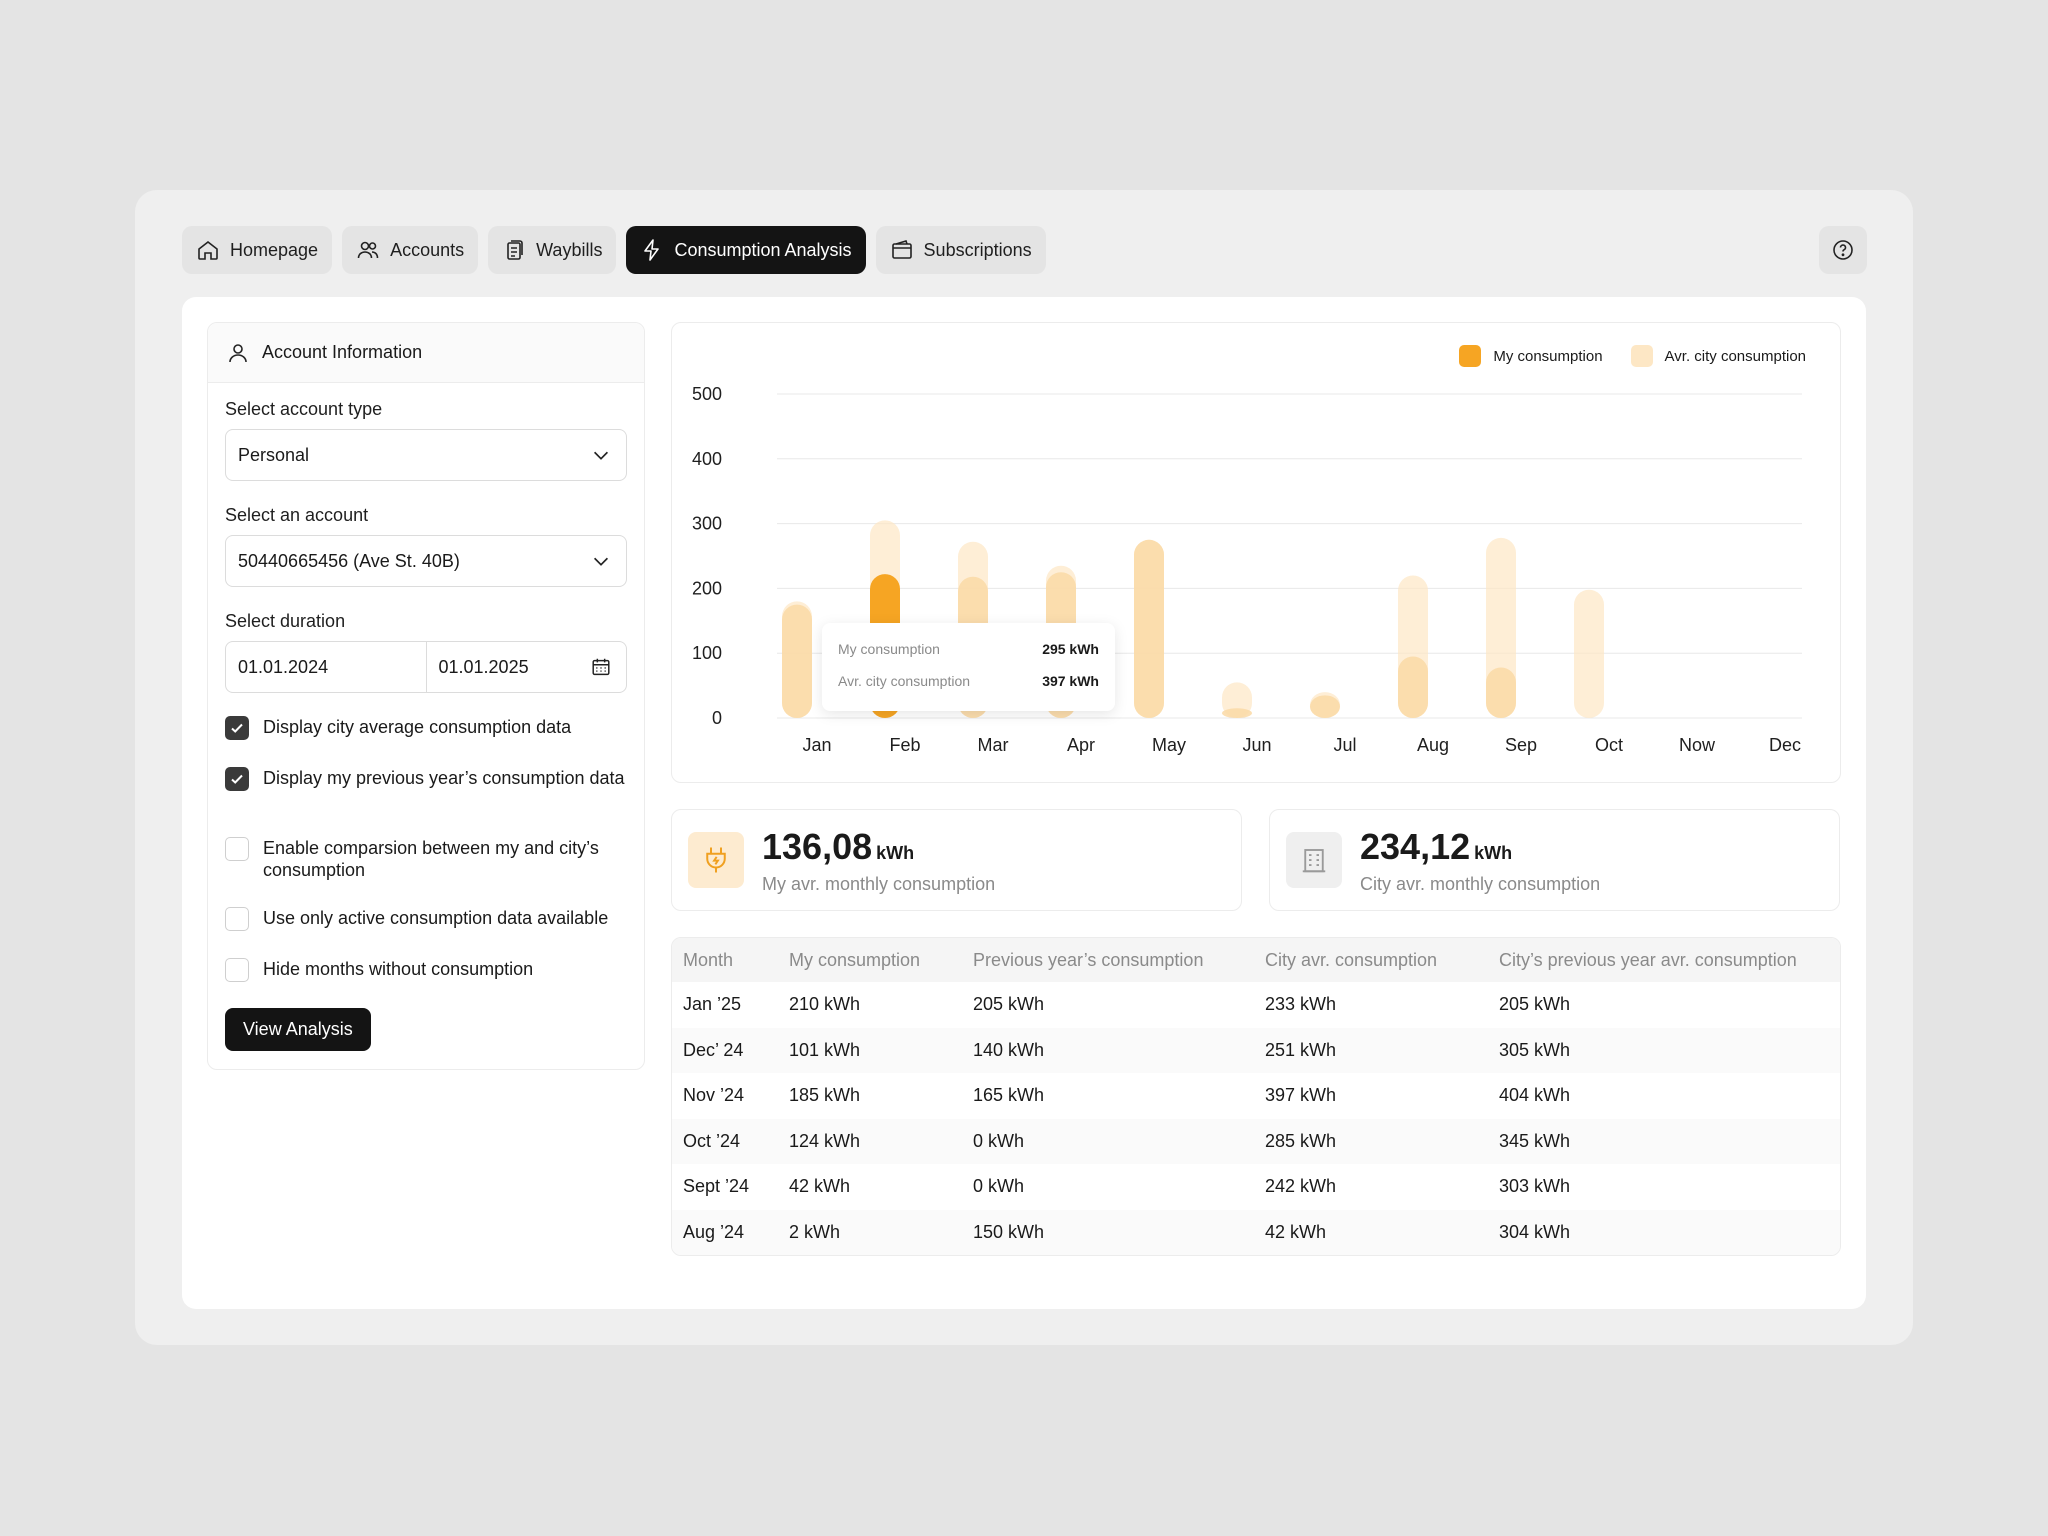 The image size is (2048, 1536). I want to click on tab-label: Consumption Analysis, so click(763, 249).